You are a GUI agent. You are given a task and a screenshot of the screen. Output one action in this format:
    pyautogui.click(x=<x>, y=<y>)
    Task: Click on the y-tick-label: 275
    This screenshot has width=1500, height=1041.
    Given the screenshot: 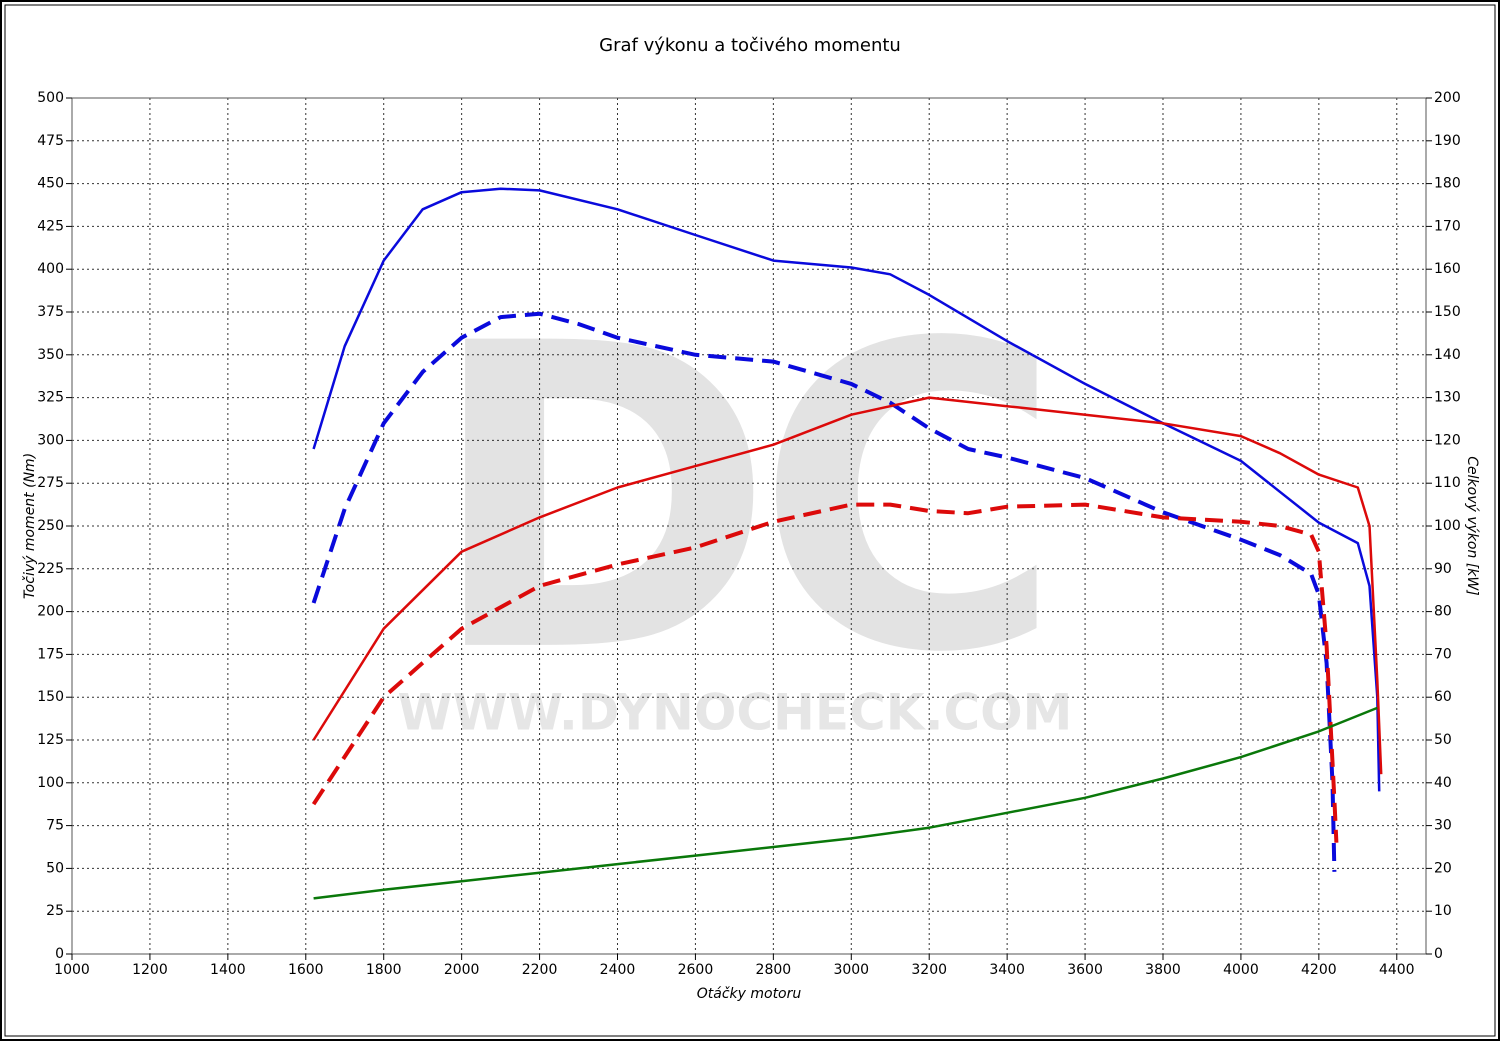 What is the action you would take?
    pyautogui.click(x=50, y=483)
    